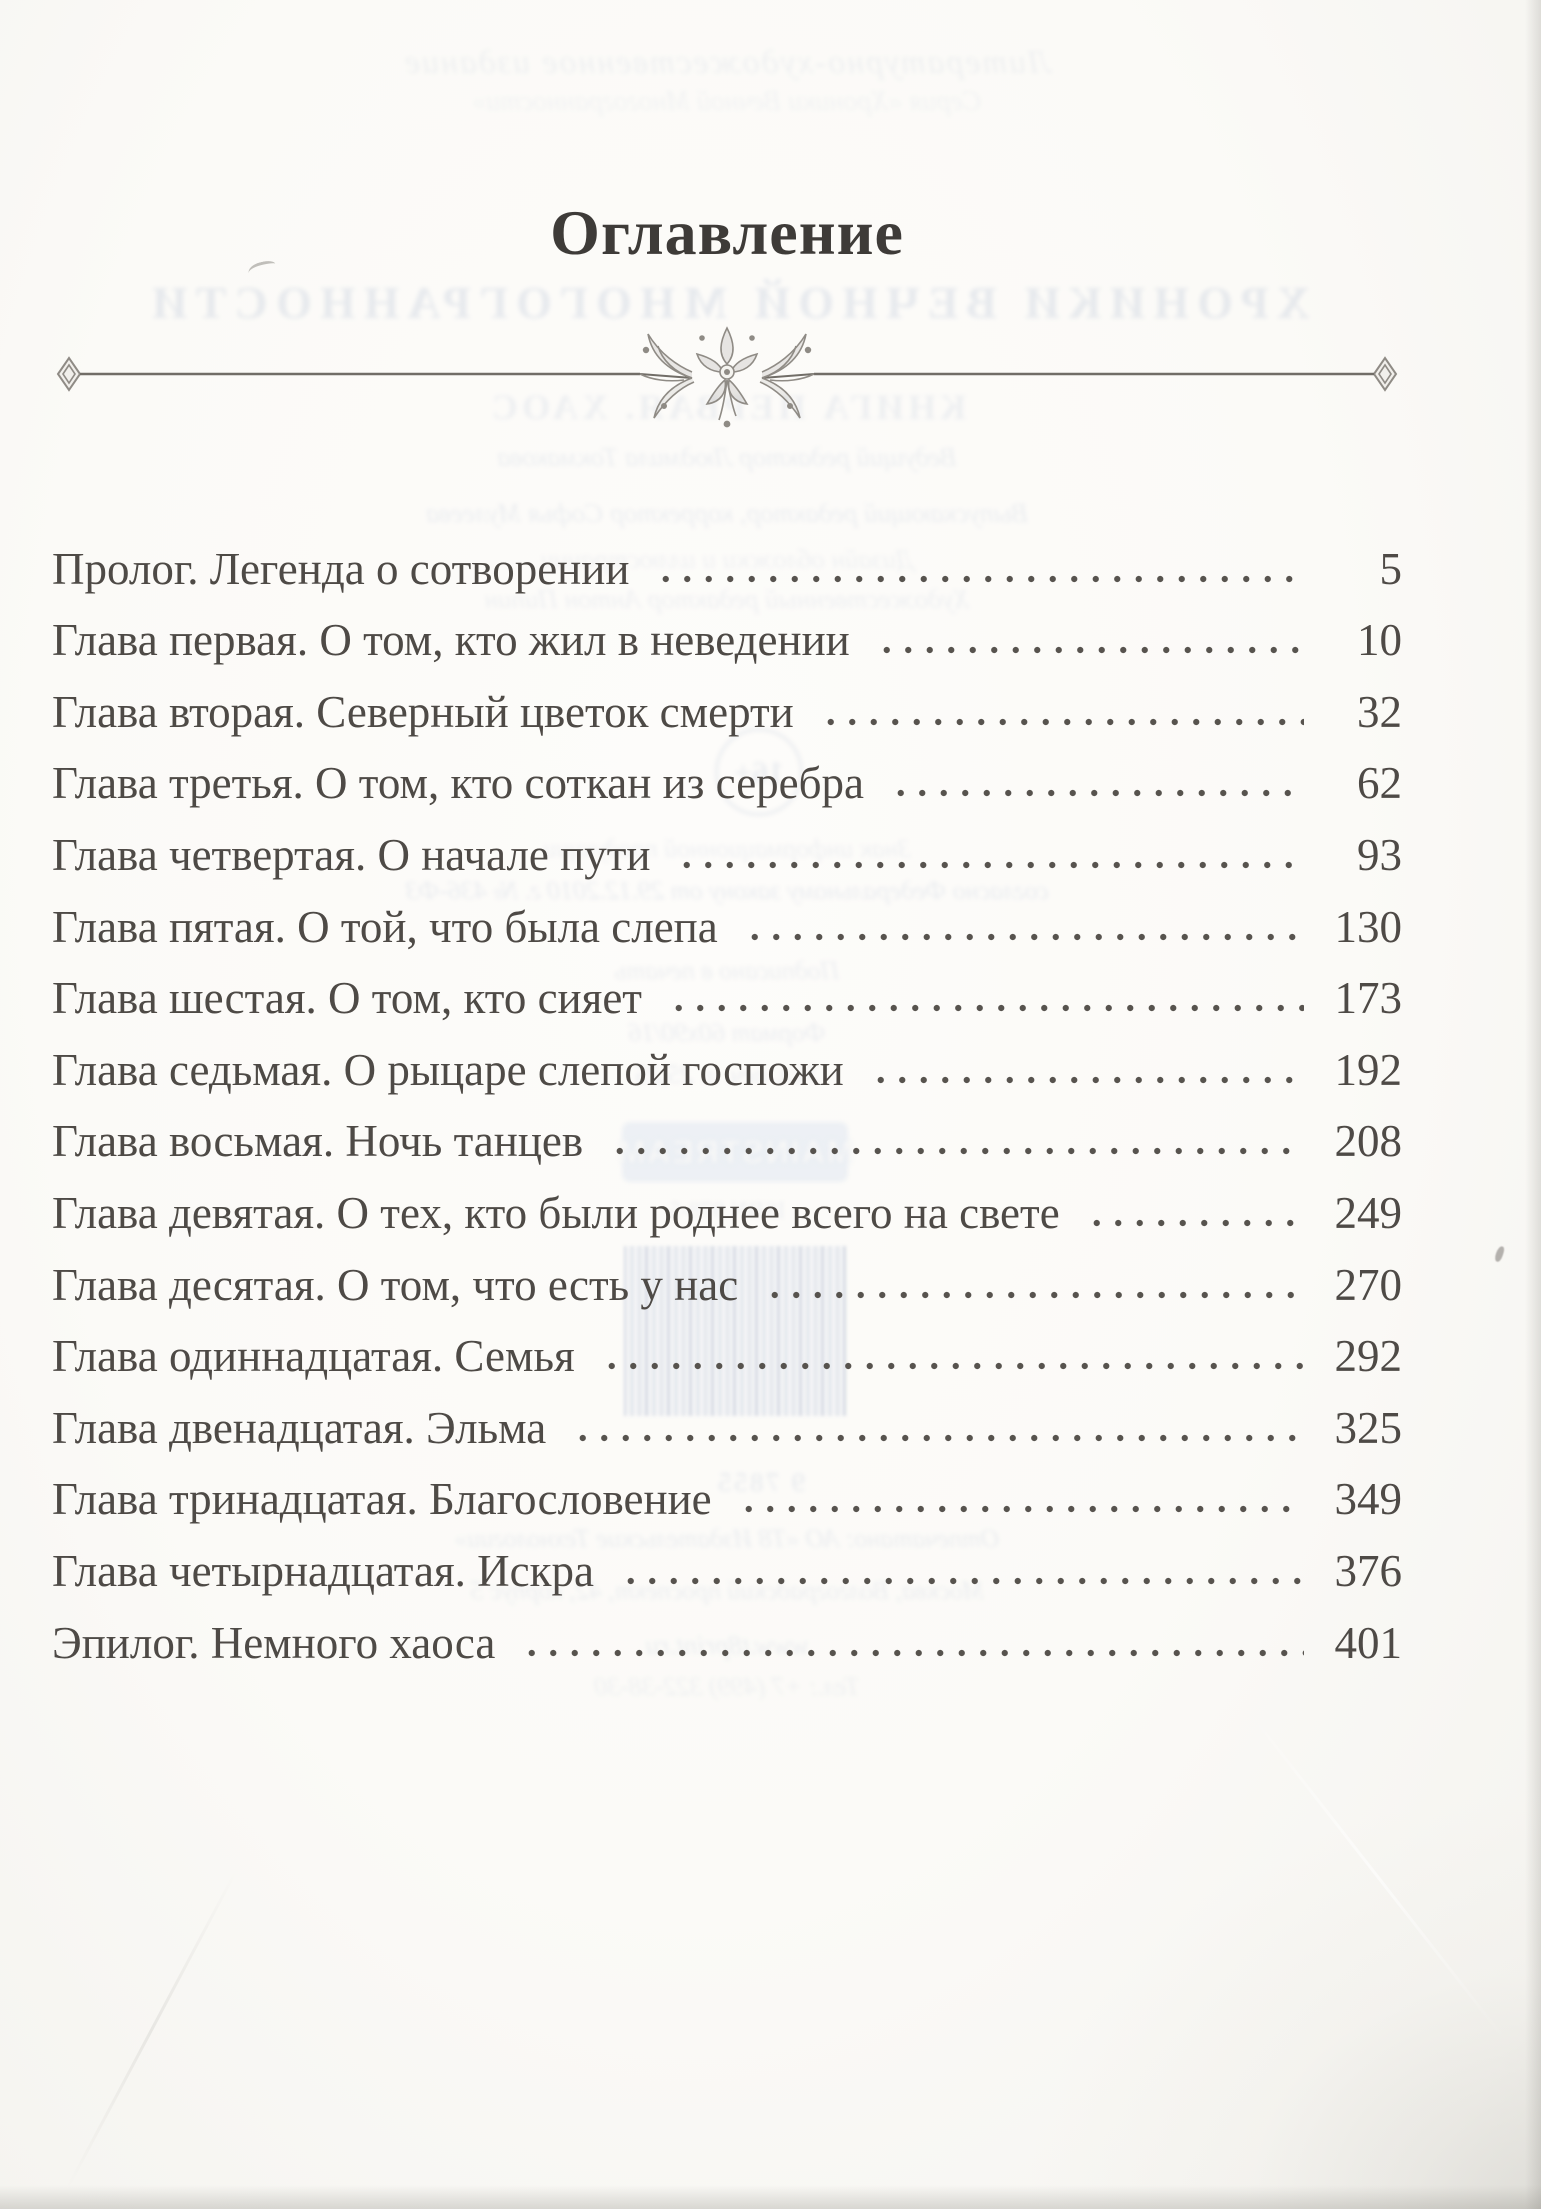 The width and height of the screenshot is (1541, 2209). I want to click on ink-speck, so click(1499, 1254).